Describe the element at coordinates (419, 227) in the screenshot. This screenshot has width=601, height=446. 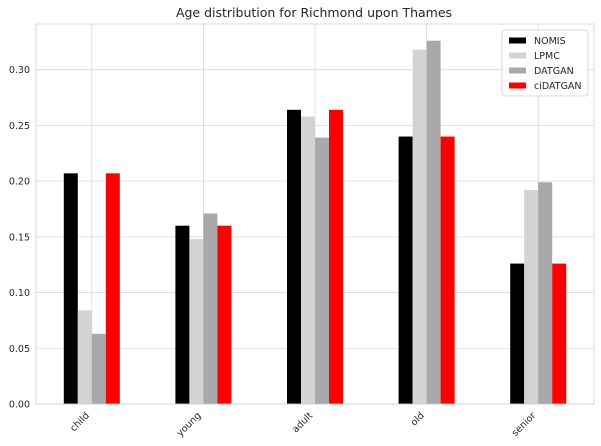
I see `bar-lpmc-old` at that location.